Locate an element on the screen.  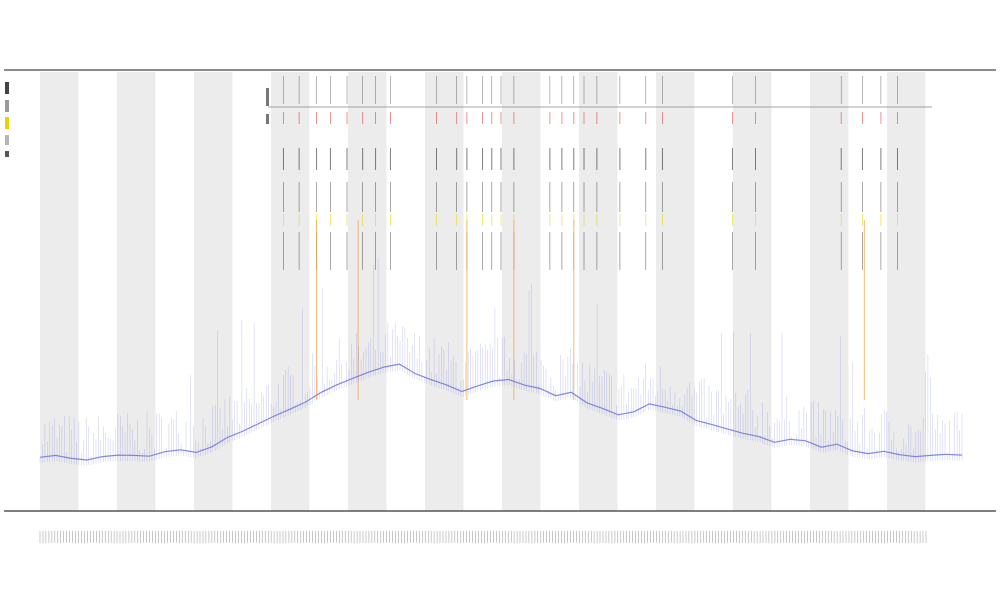
x-tick-labels is located at coordinates (483, 537).